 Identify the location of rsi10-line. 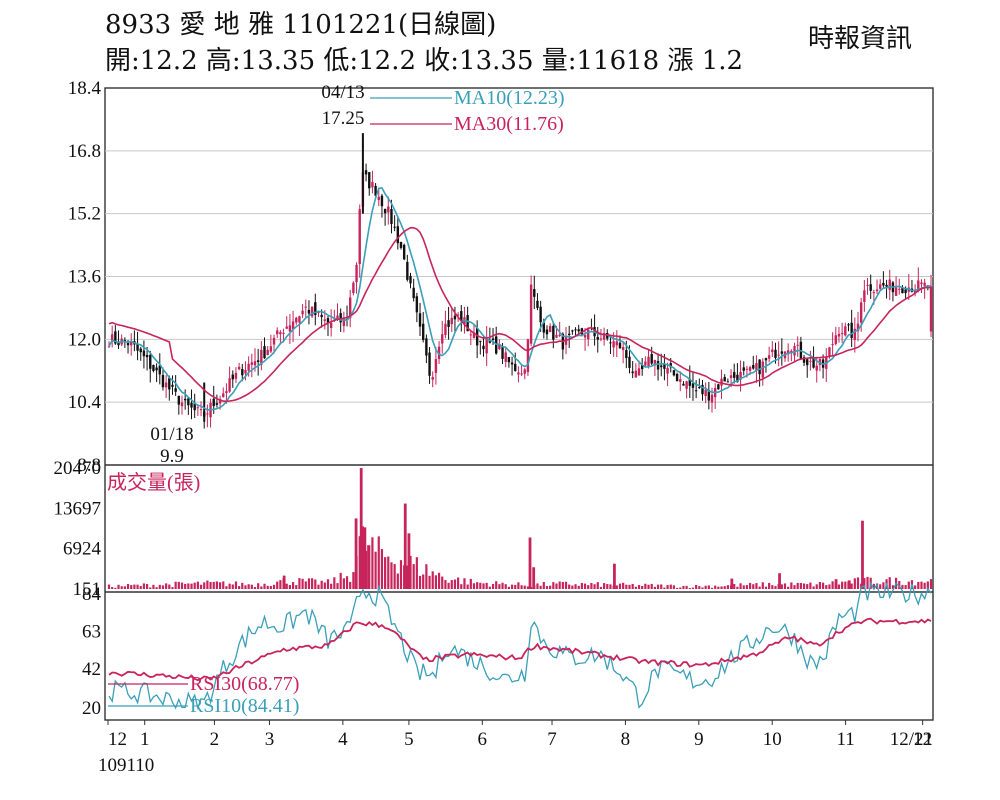
(520, 646).